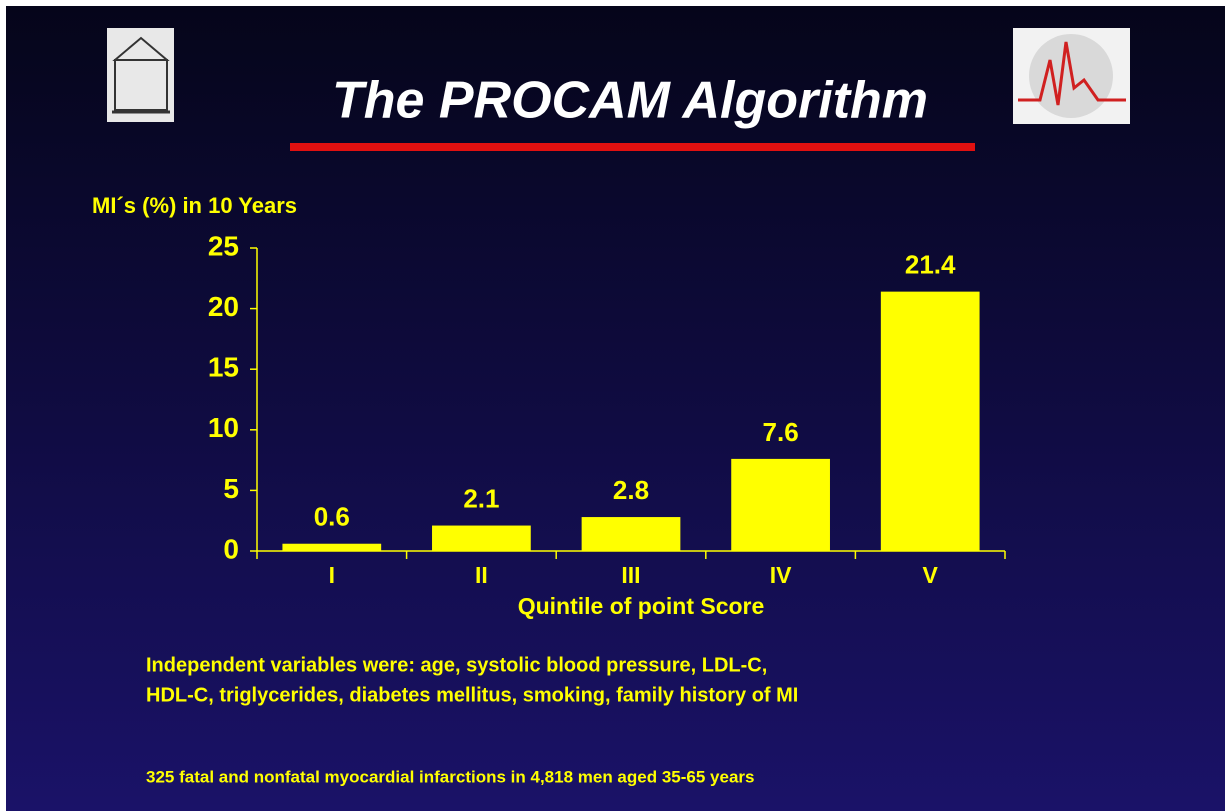 Image resolution: width=1225 pixels, height=811 pixels. I want to click on value-label: 7.6, so click(781, 432).